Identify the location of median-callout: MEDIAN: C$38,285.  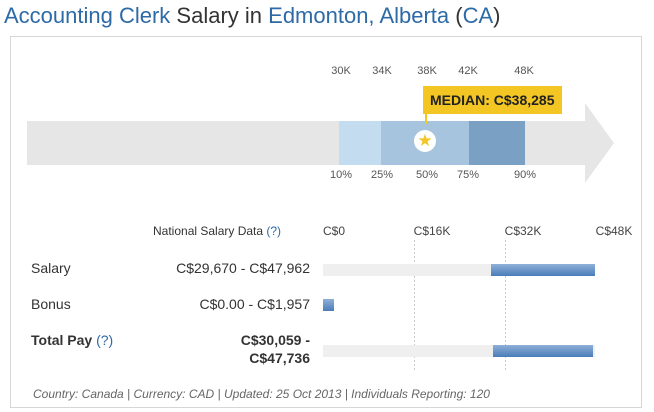
(492, 100).